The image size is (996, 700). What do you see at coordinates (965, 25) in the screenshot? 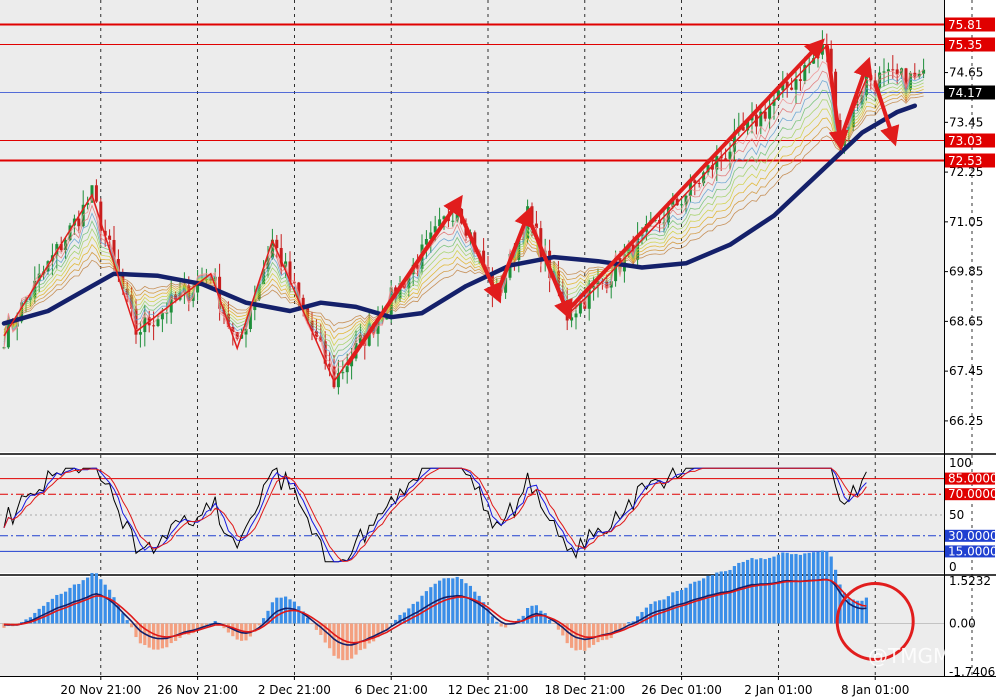
I see `level-label: 75.81` at bounding box center [965, 25].